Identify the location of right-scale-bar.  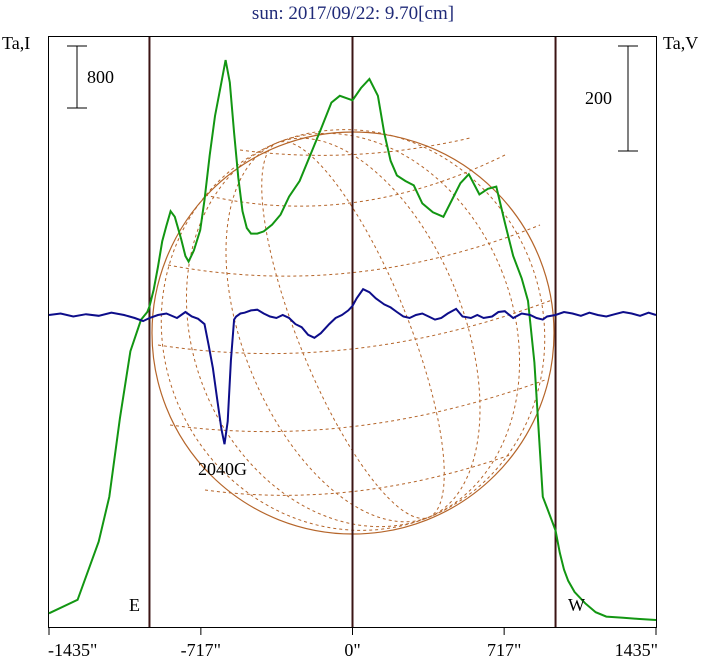
(628, 98).